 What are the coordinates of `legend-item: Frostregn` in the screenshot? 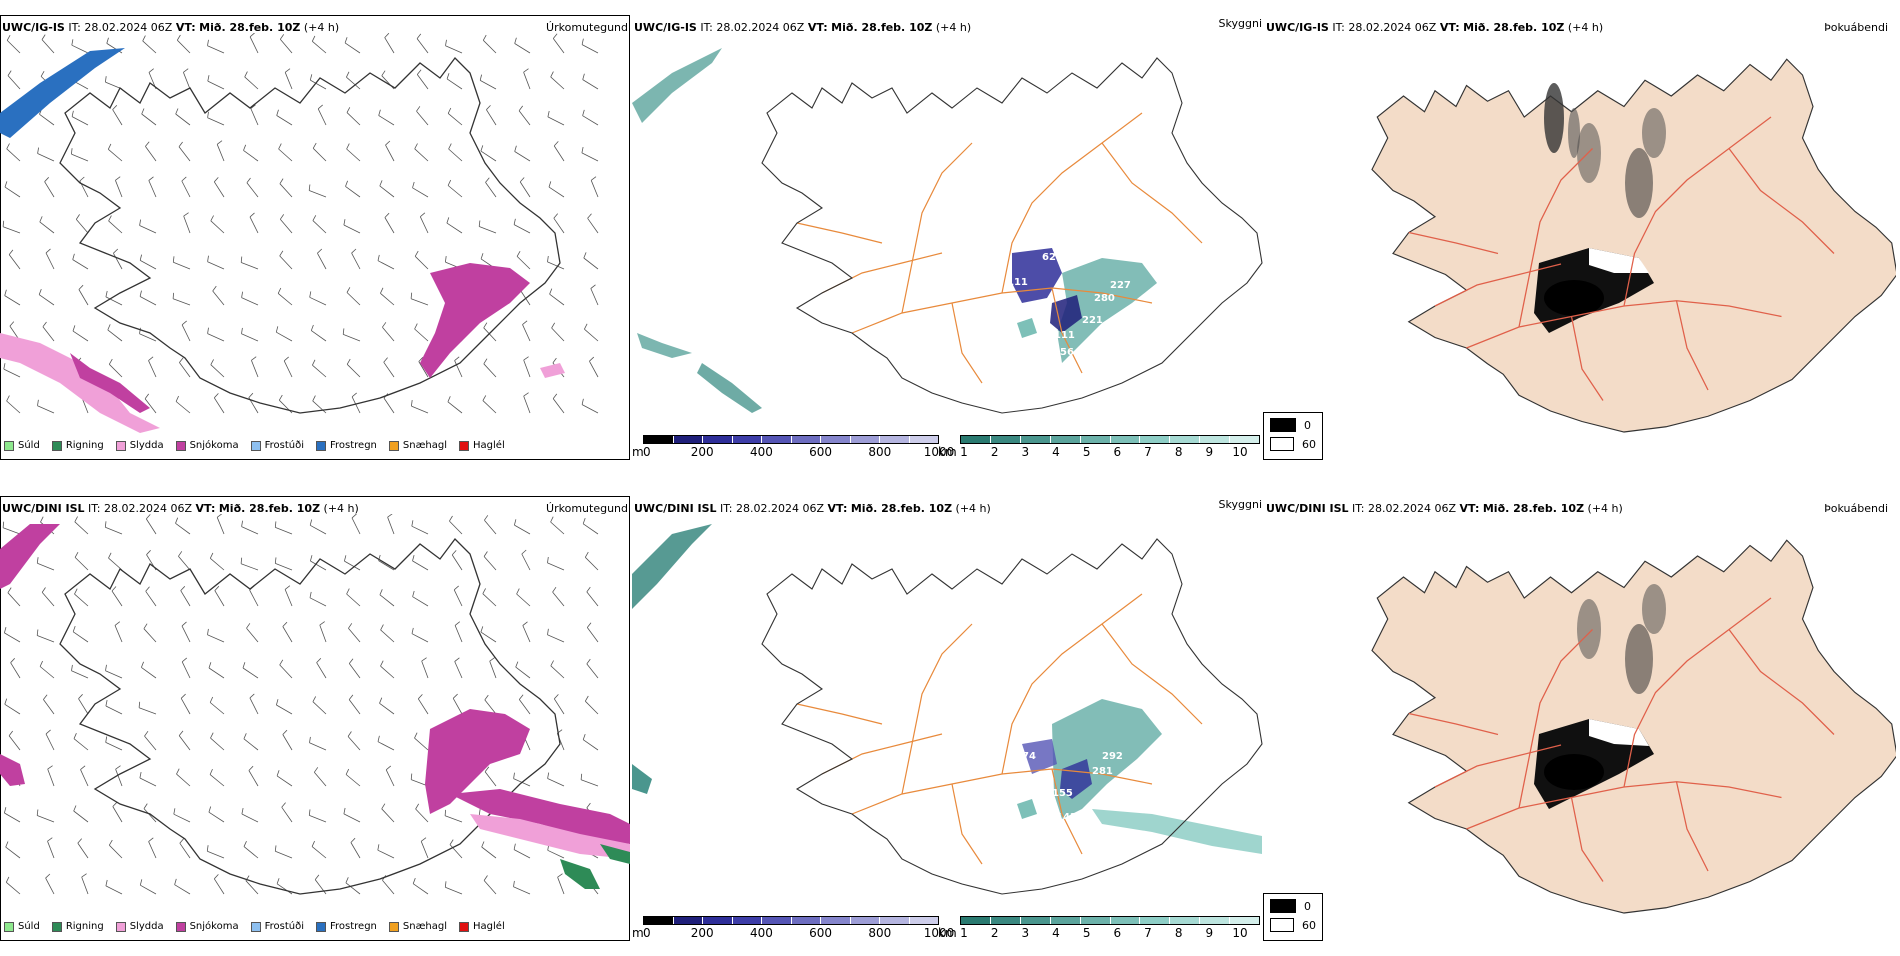 It's located at (346, 445).